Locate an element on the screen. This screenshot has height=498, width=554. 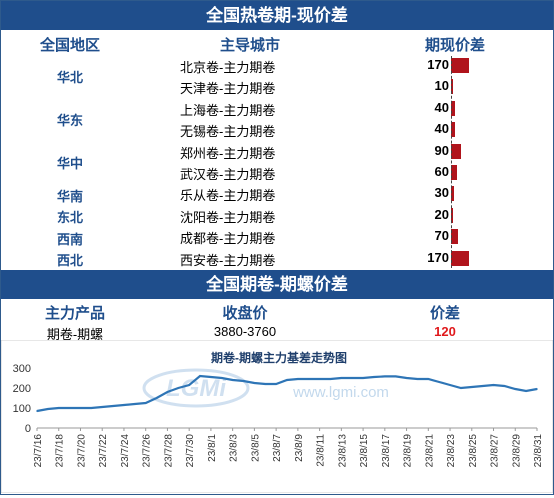
x-tick-label: 23/8/31 is located at coordinates (538, 451).